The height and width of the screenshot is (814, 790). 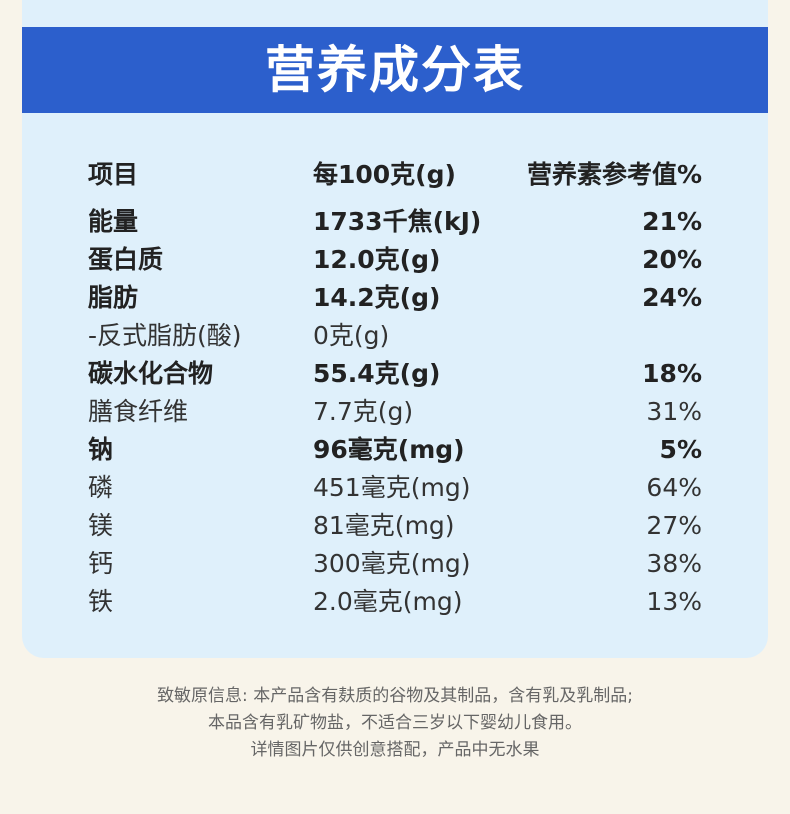 What do you see at coordinates (101, 601) in the screenshot?
I see `table-cell: 铁` at bounding box center [101, 601].